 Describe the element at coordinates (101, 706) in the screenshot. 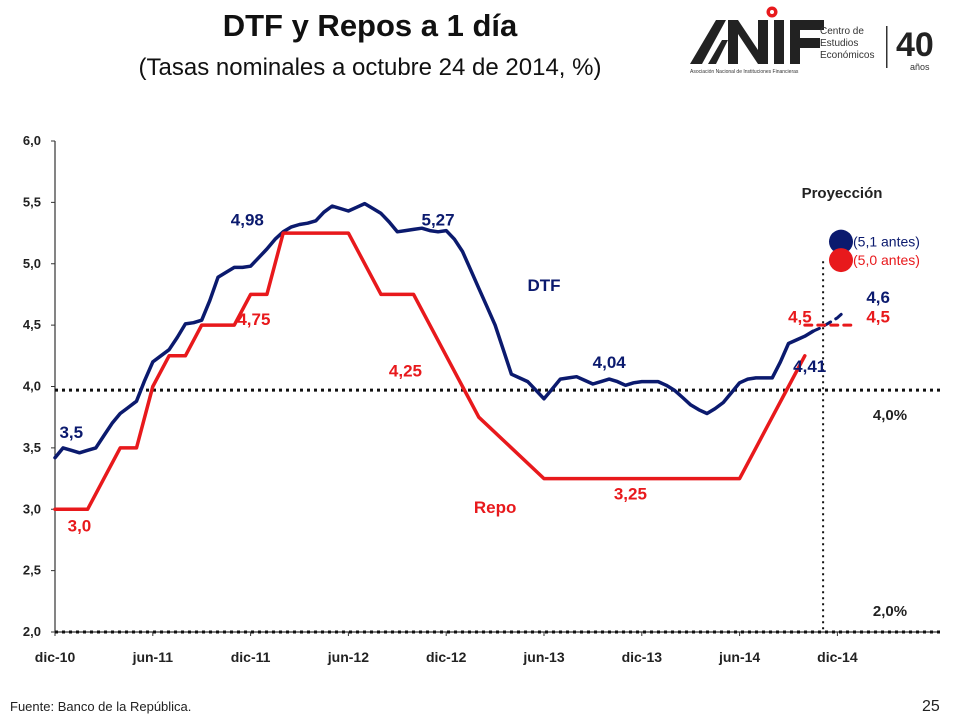

I see `source-note: Fuente: Banco de la República.` at that location.